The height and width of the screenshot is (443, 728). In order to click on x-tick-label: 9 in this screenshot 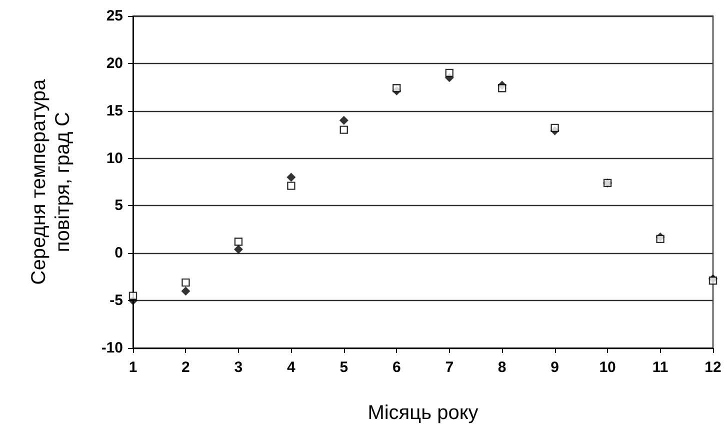, I will do `click(554, 367)`.